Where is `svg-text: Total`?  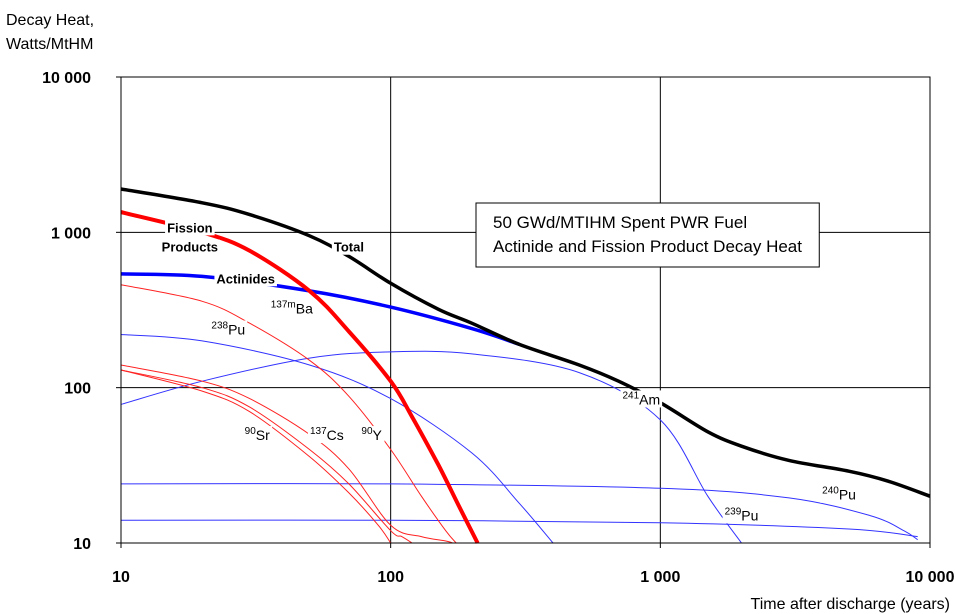
svg-text: Total is located at coordinates (349, 247).